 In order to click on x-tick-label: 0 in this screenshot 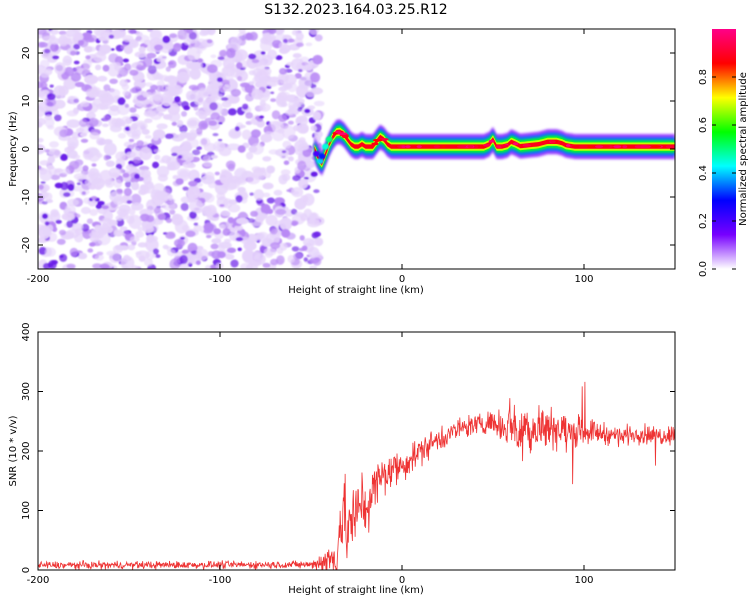, I will do `click(402, 279)`.